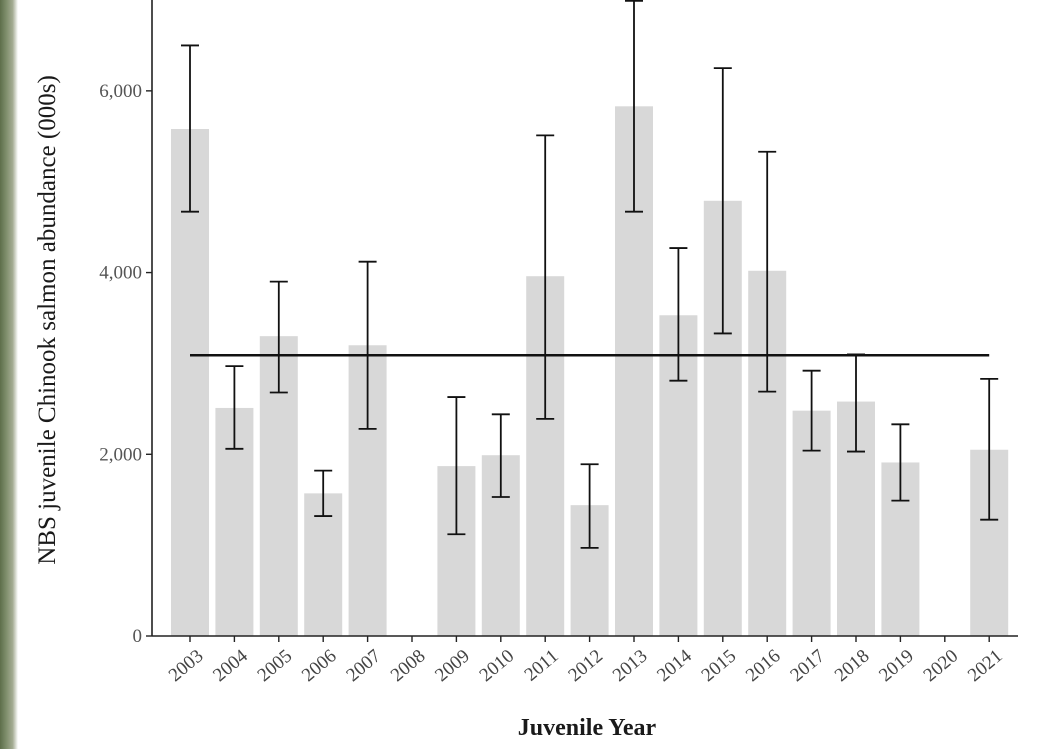  What do you see at coordinates (500, 455) in the screenshot?
I see `error-bar-2010` at bounding box center [500, 455].